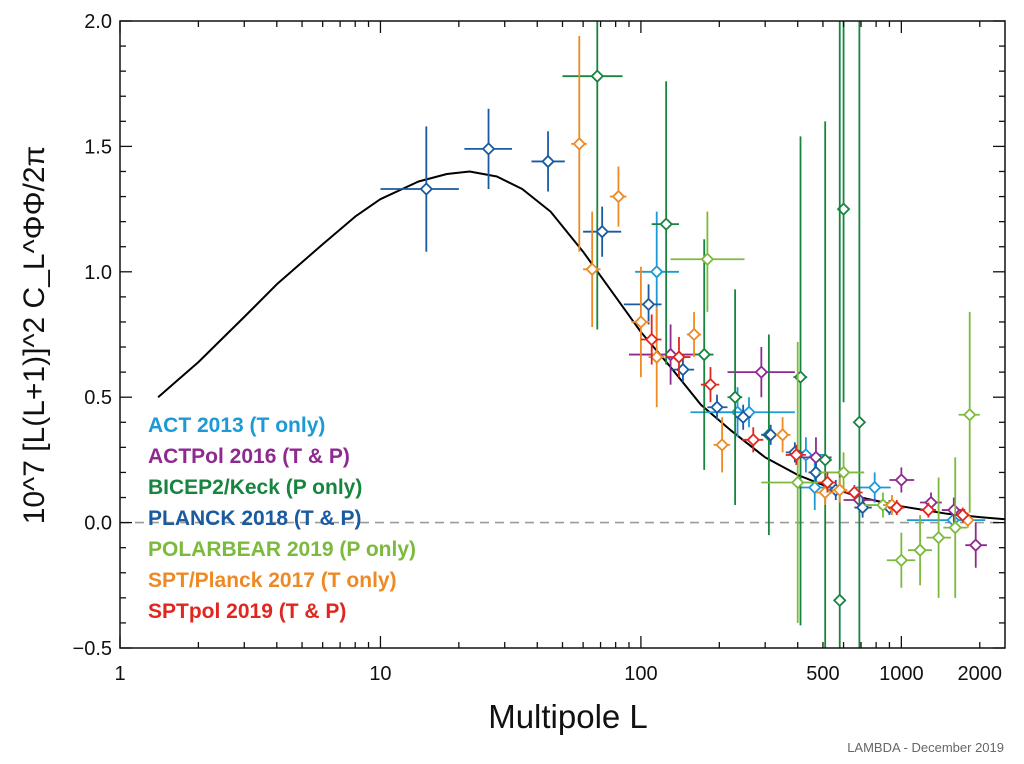 The height and width of the screenshot is (764, 1024). What do you see at coordinates (980, 674) in the screenshot?
I see `x-tick-label: 2000` at bounding box center [980, 674].